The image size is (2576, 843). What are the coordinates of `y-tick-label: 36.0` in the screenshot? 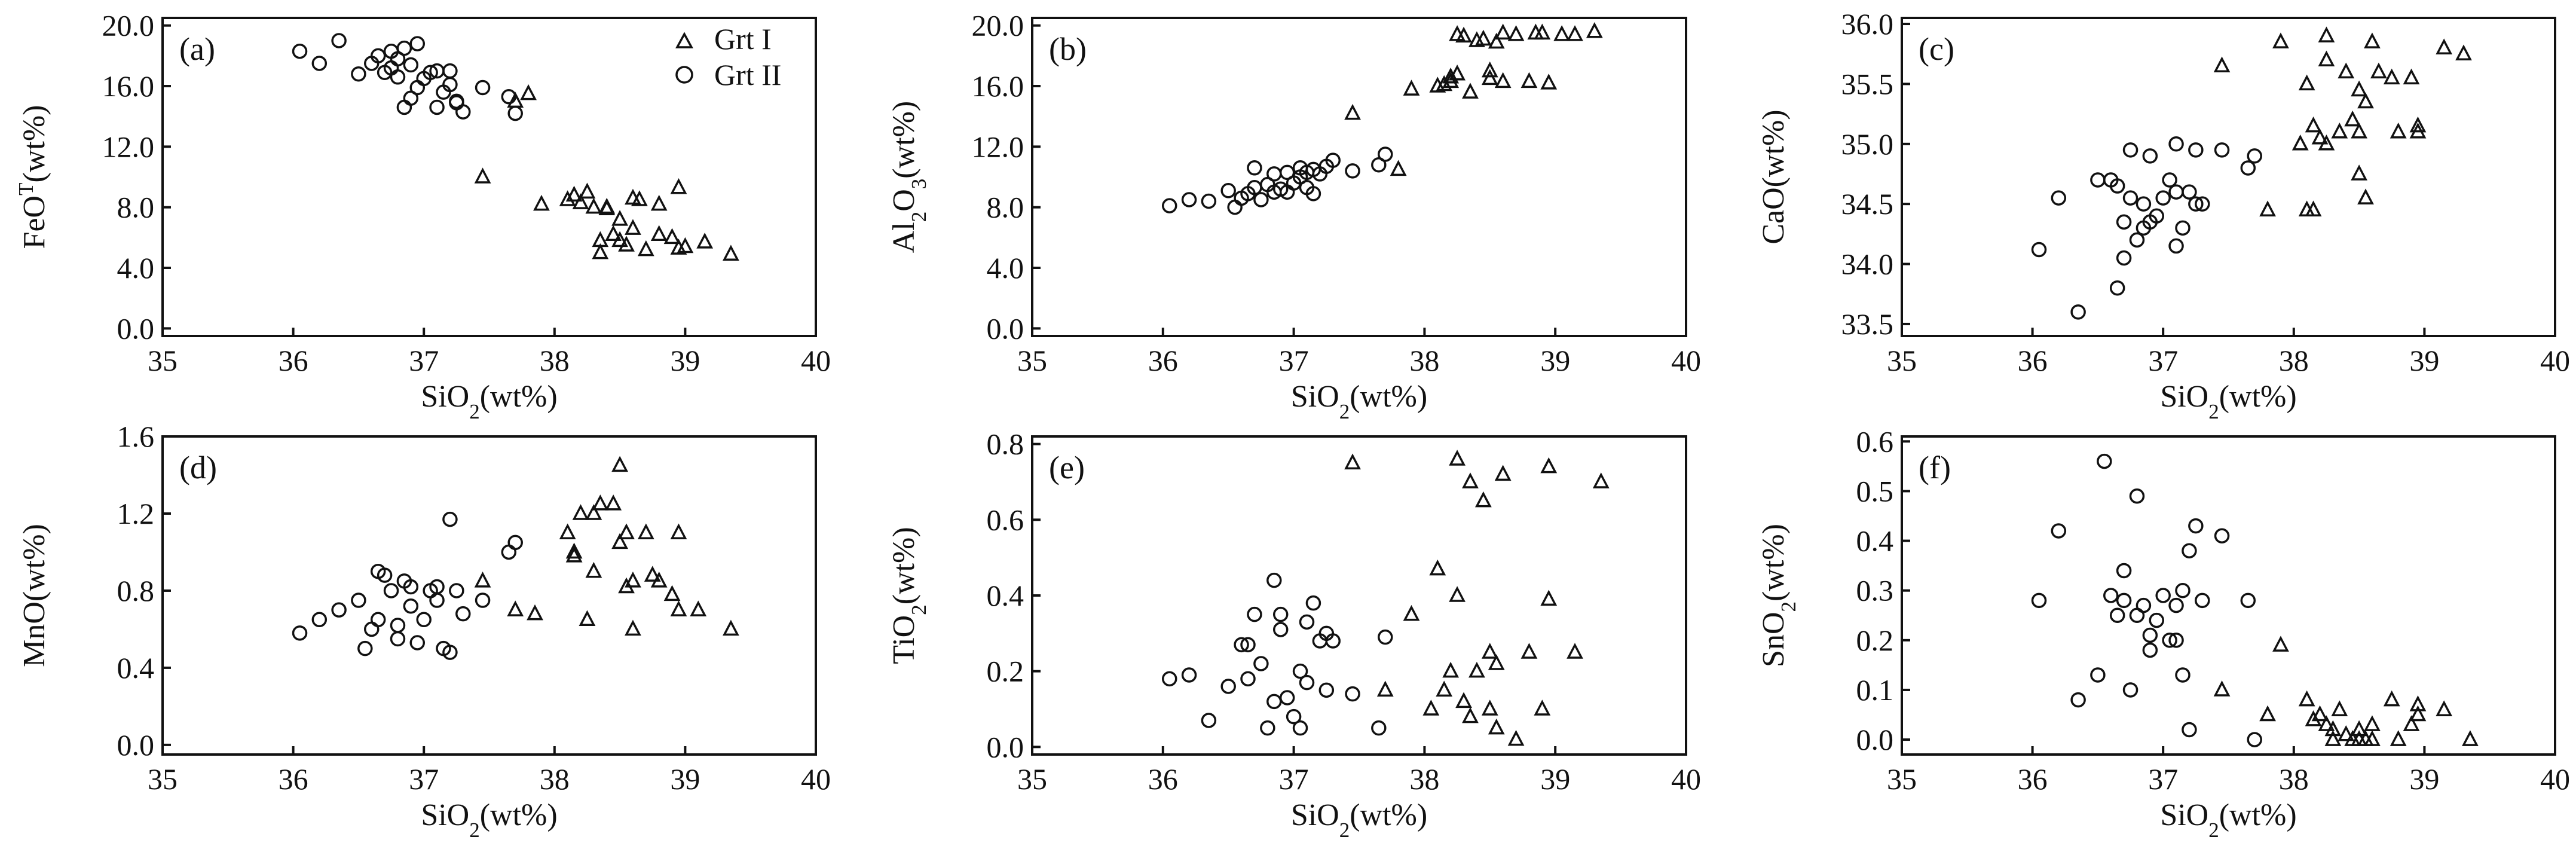 It's located at (1867, 24).